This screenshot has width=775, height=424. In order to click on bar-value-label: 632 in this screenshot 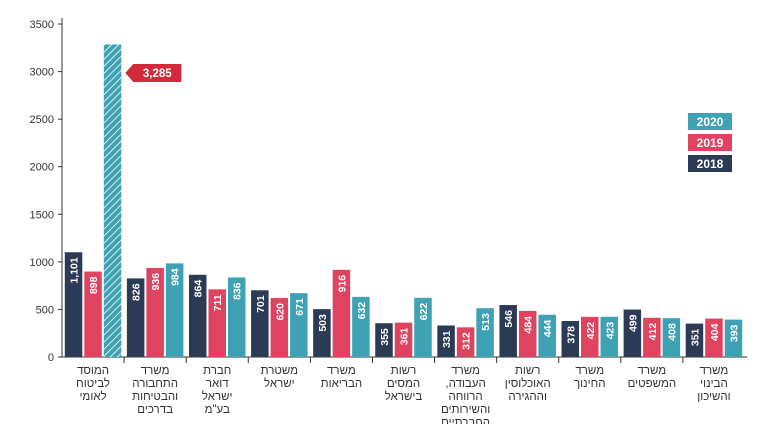, I will do `click(362, 311)`.